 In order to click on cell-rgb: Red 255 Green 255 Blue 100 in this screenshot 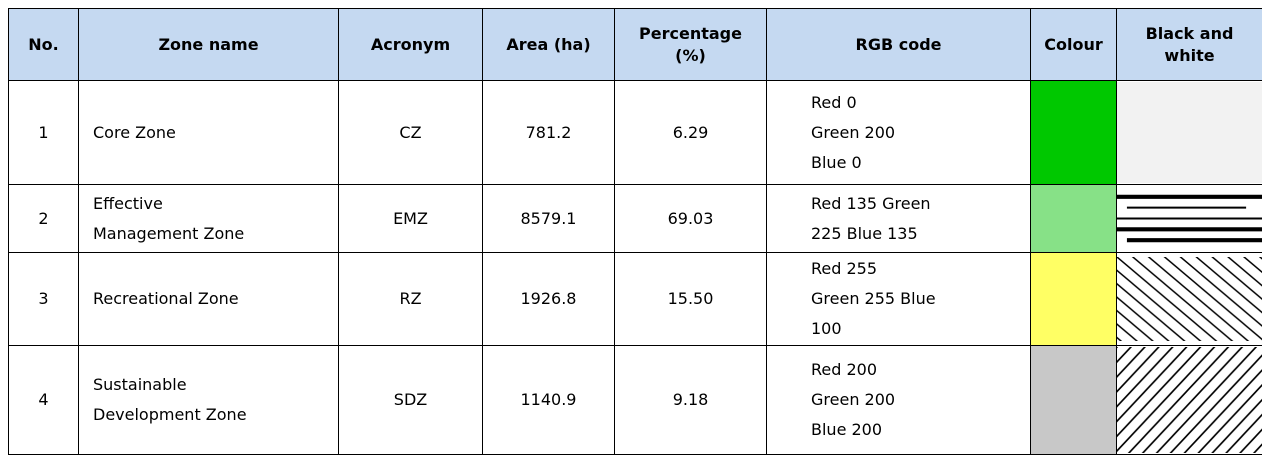, I will do `click(899, 299)`.